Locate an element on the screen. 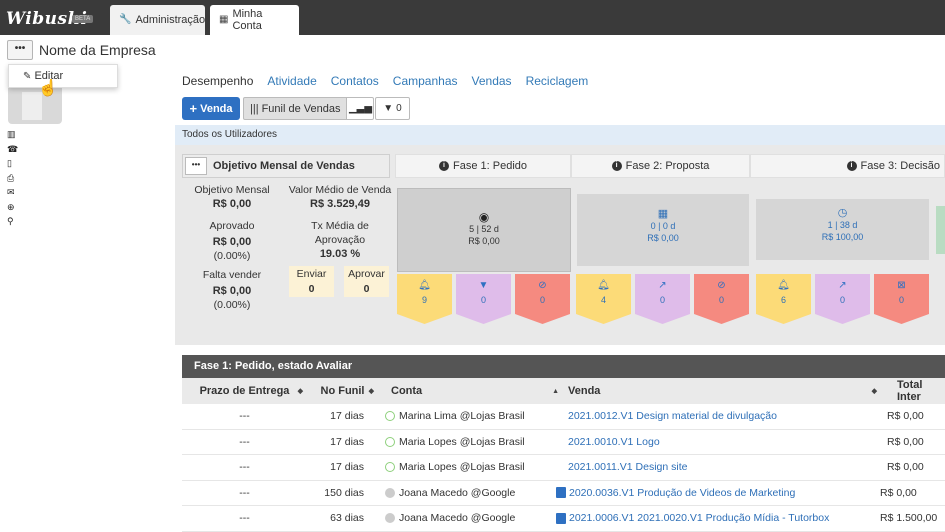 The height and width of the screenshot is (532, 945). sort-up-icon: ▲ is located at coordinates (555, 391).